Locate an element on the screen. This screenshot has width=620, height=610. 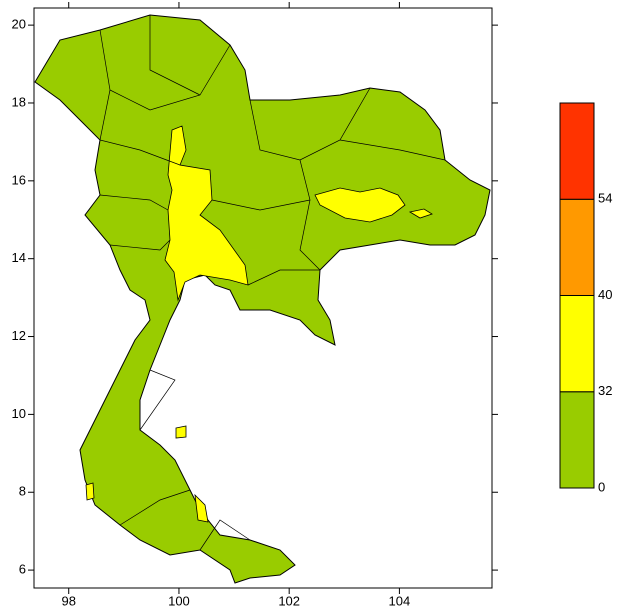
y-tick-label: 8 is located at coordinates (22, 491).